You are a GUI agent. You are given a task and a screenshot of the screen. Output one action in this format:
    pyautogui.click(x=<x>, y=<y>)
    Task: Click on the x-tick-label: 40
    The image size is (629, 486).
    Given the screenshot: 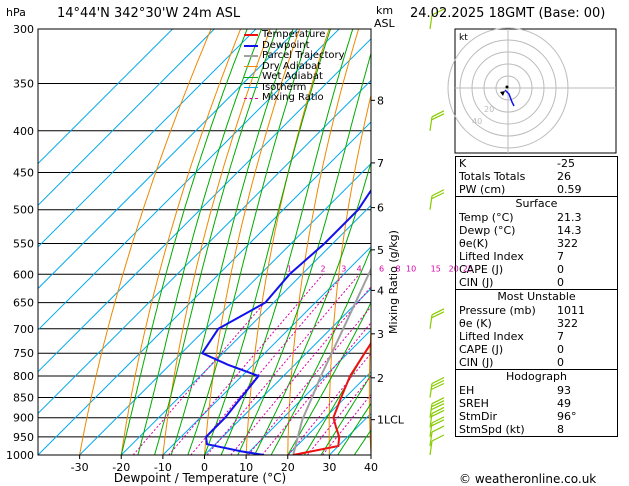 What is the action you would take?
    pyautogui.click(x=371, y=467)
    